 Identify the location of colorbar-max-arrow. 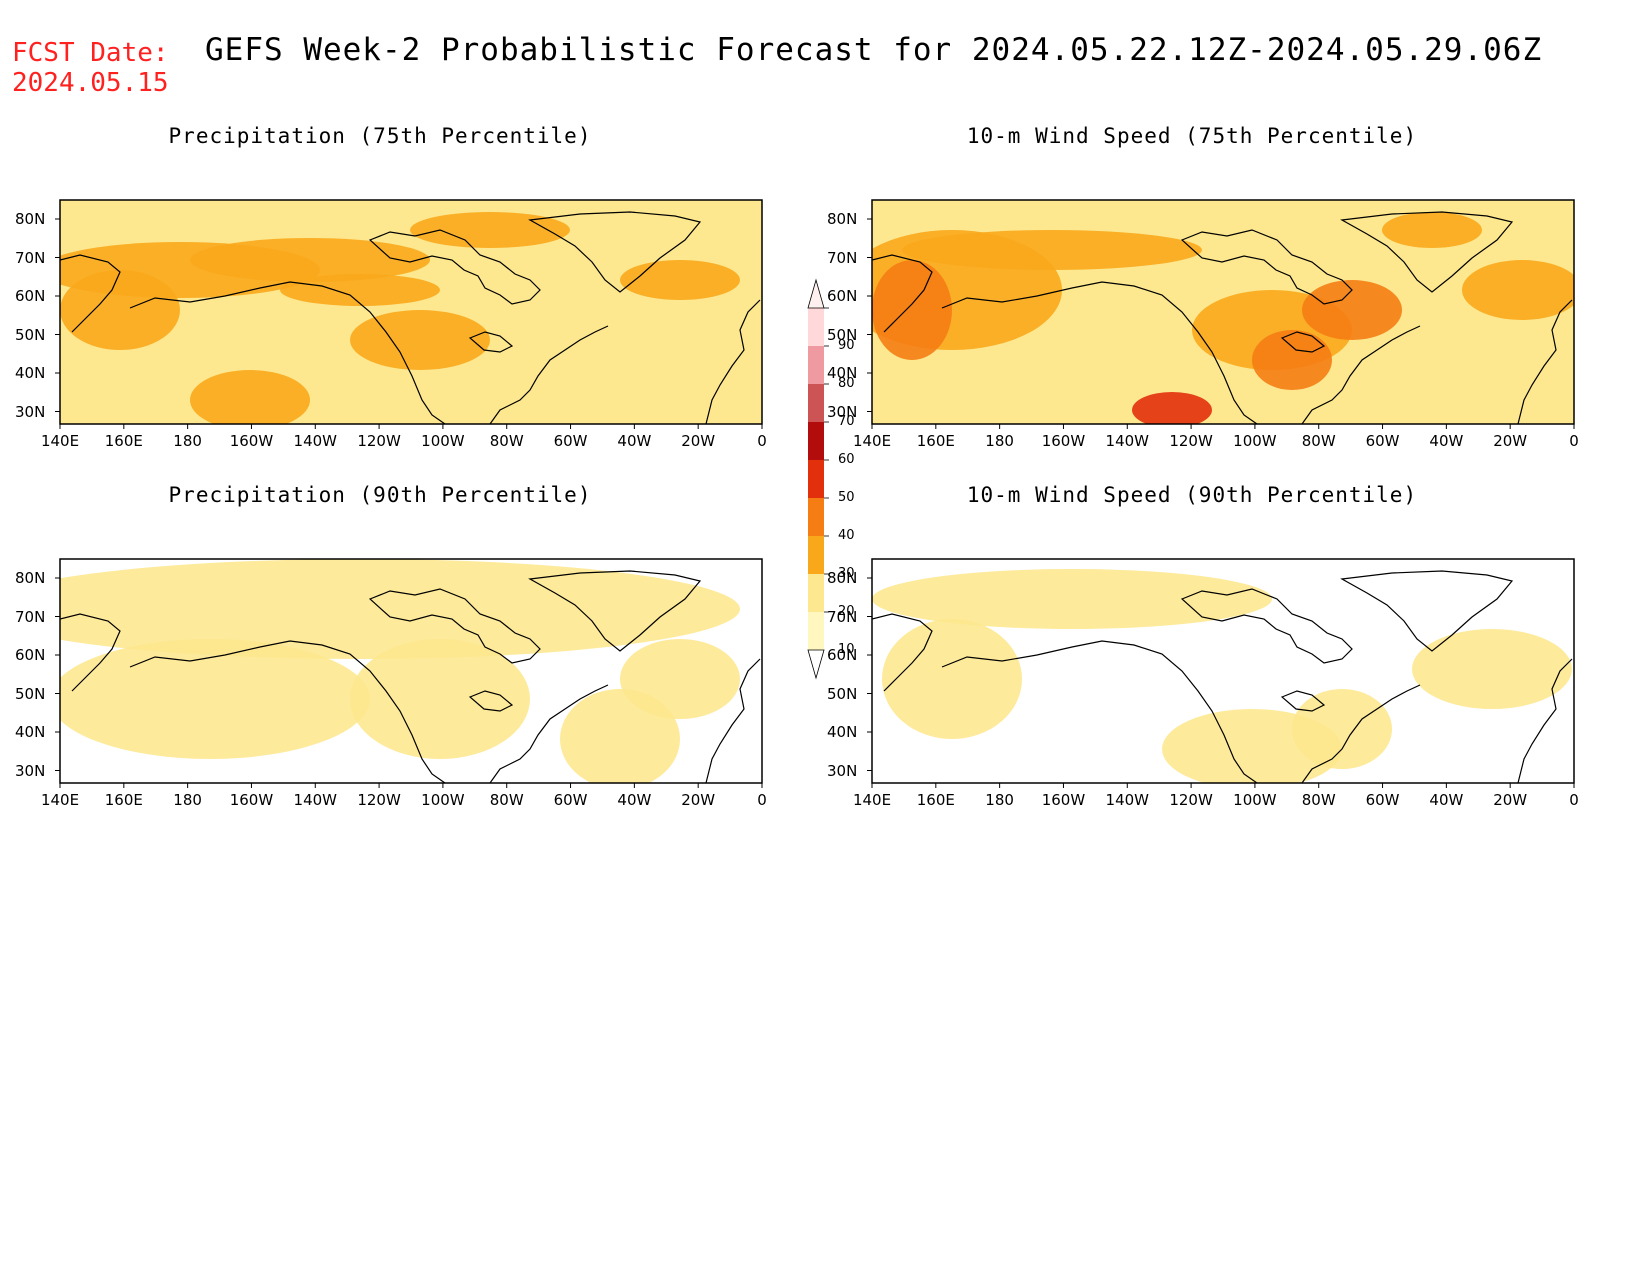
(816, 293).